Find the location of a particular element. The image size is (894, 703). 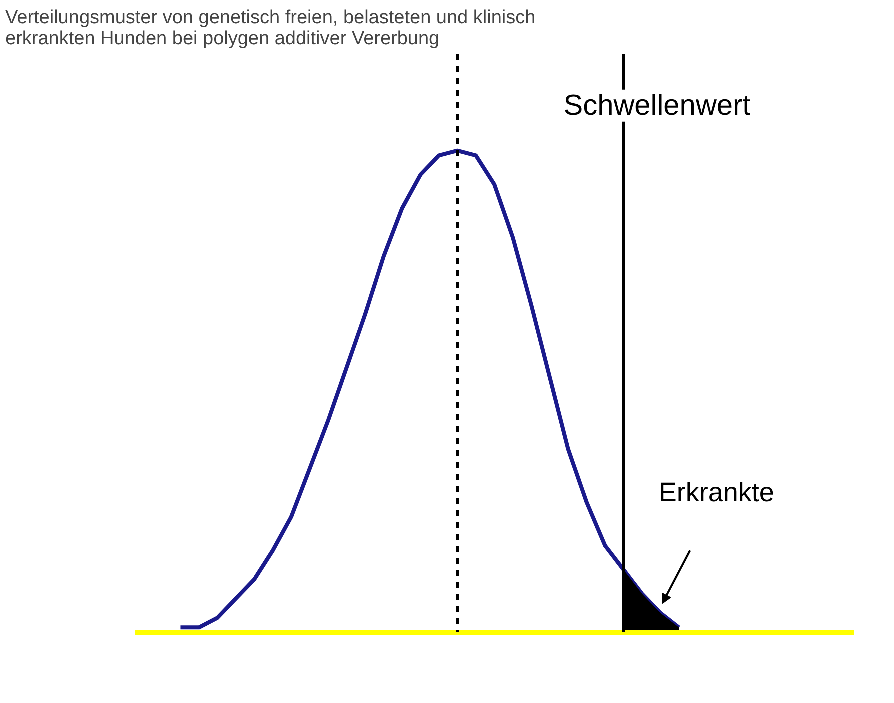

annotation: Erkrankte is located at coordinates (716, 492).